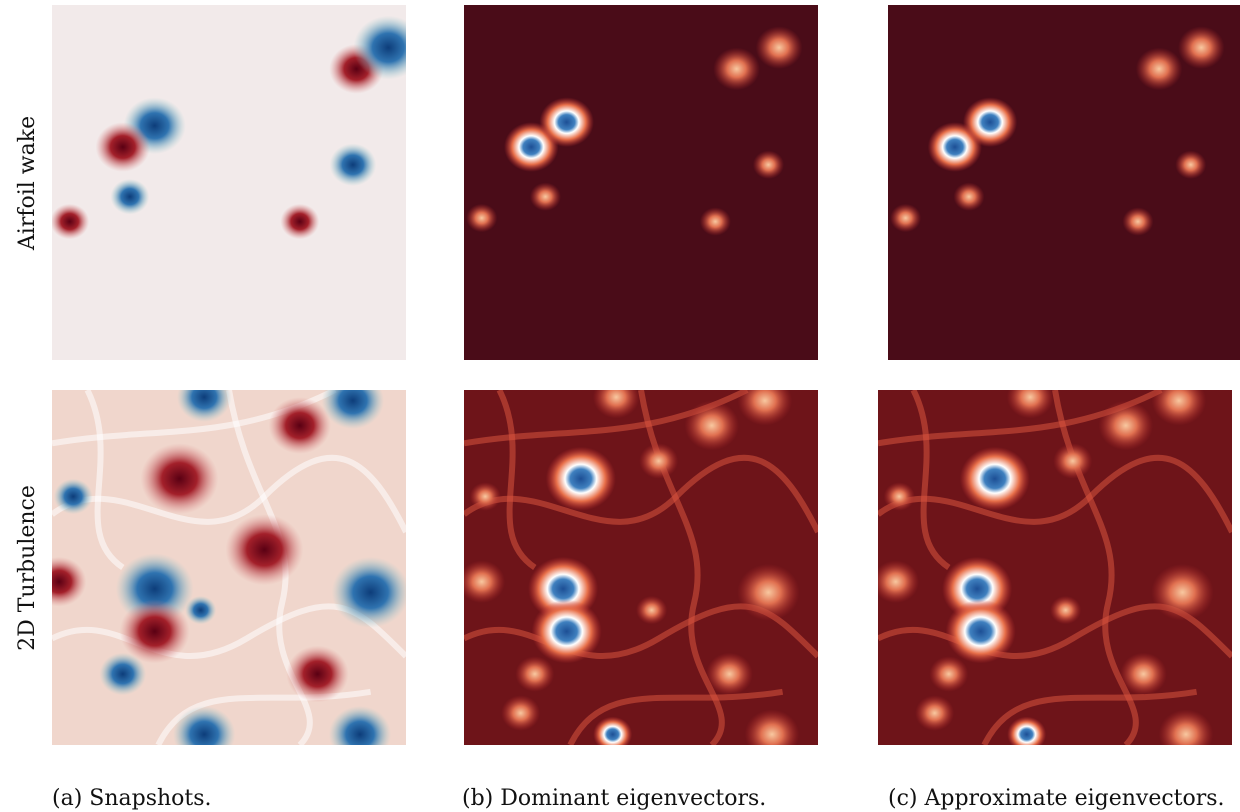 Image resolution: width=1240 pixels, height=812 pixels. Describe the element at coordinates (27, 183) in the screenshot. I see `row-label: Airfoil wake` at that location.